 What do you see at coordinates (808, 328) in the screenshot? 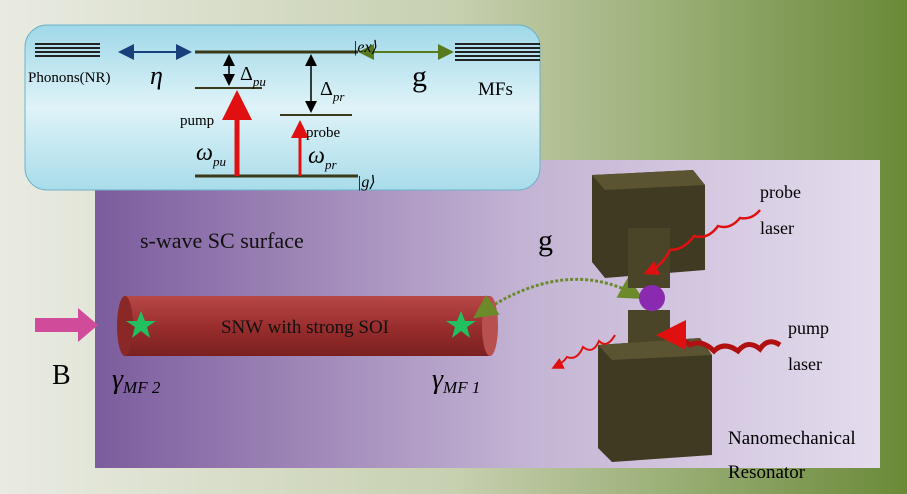
I see `line: pump` at bounding box center [808, 328].